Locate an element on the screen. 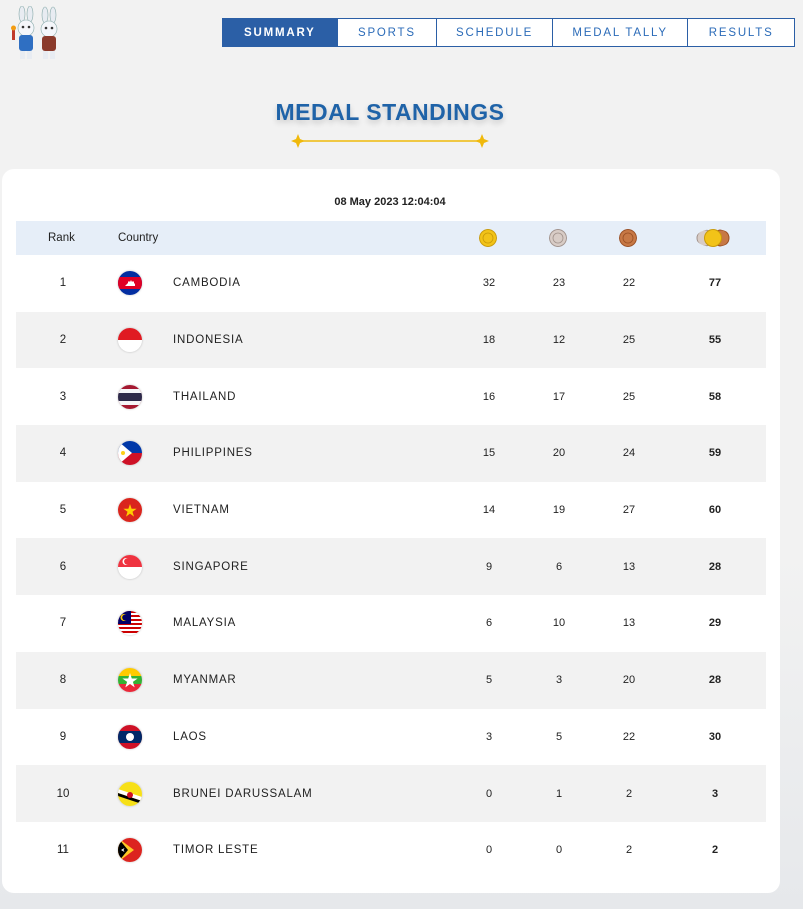 Image resolution: width=803 pixels, height=909 pixels. nav-schedule: SCHEDULE is located at coordinates (495, 32).